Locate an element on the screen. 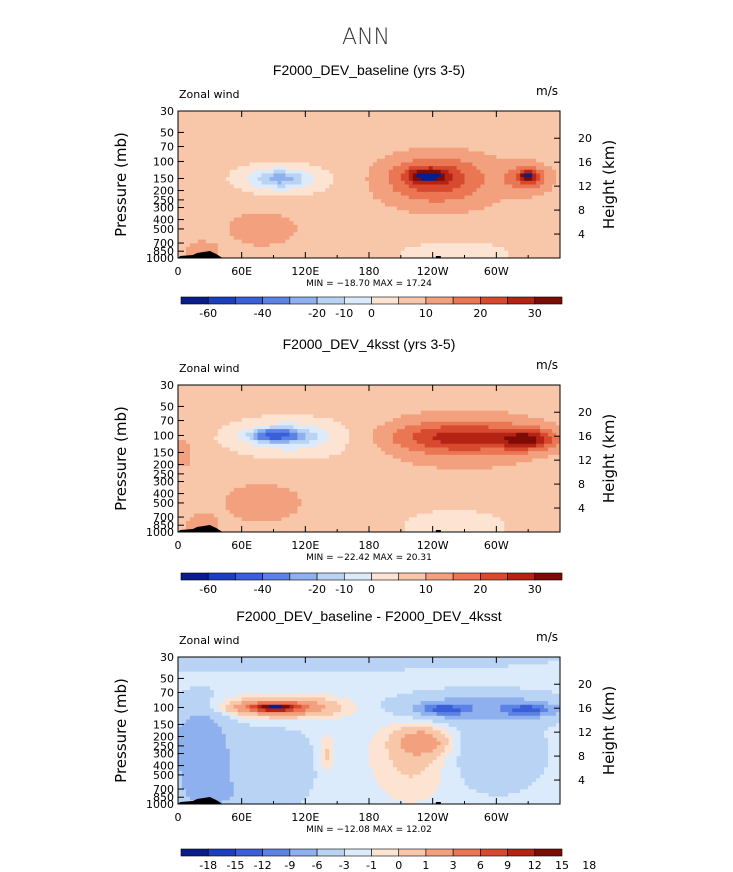 The height and width of the screenshot is (872, 733). y2-tick-label: 12 is located at coordinates (585, 186).